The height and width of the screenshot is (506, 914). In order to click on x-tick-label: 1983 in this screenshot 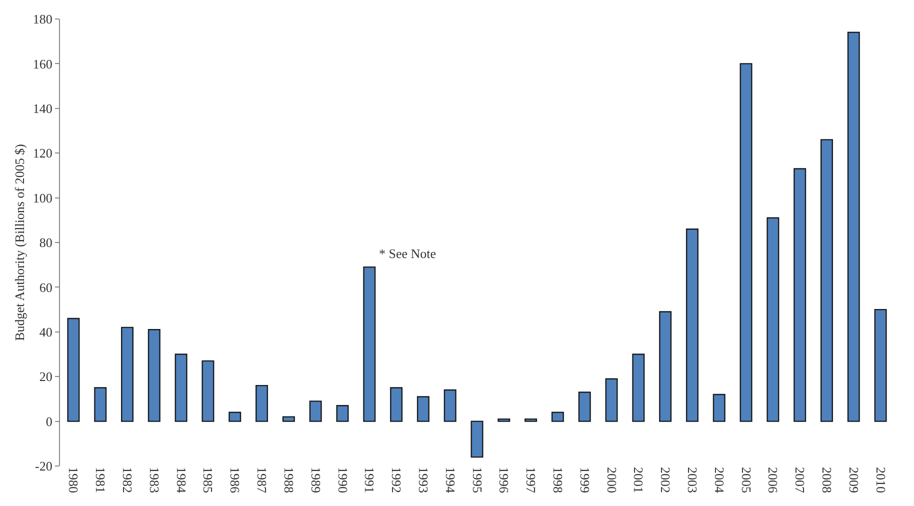, I will do `click(154, 480)`.